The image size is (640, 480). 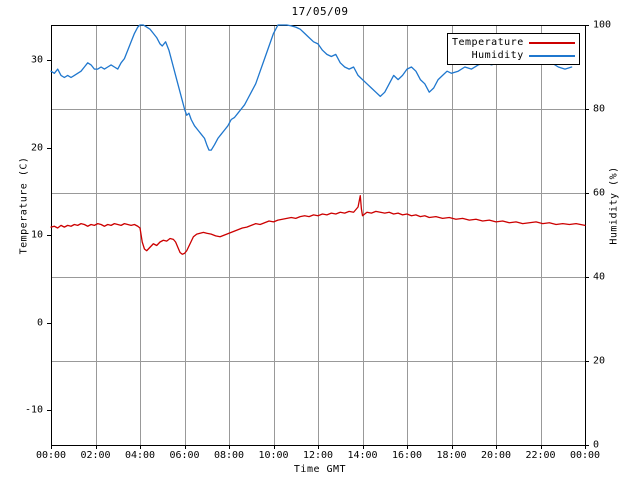 I want to click on x-tick: 04:00, so click(x=140, y=455).